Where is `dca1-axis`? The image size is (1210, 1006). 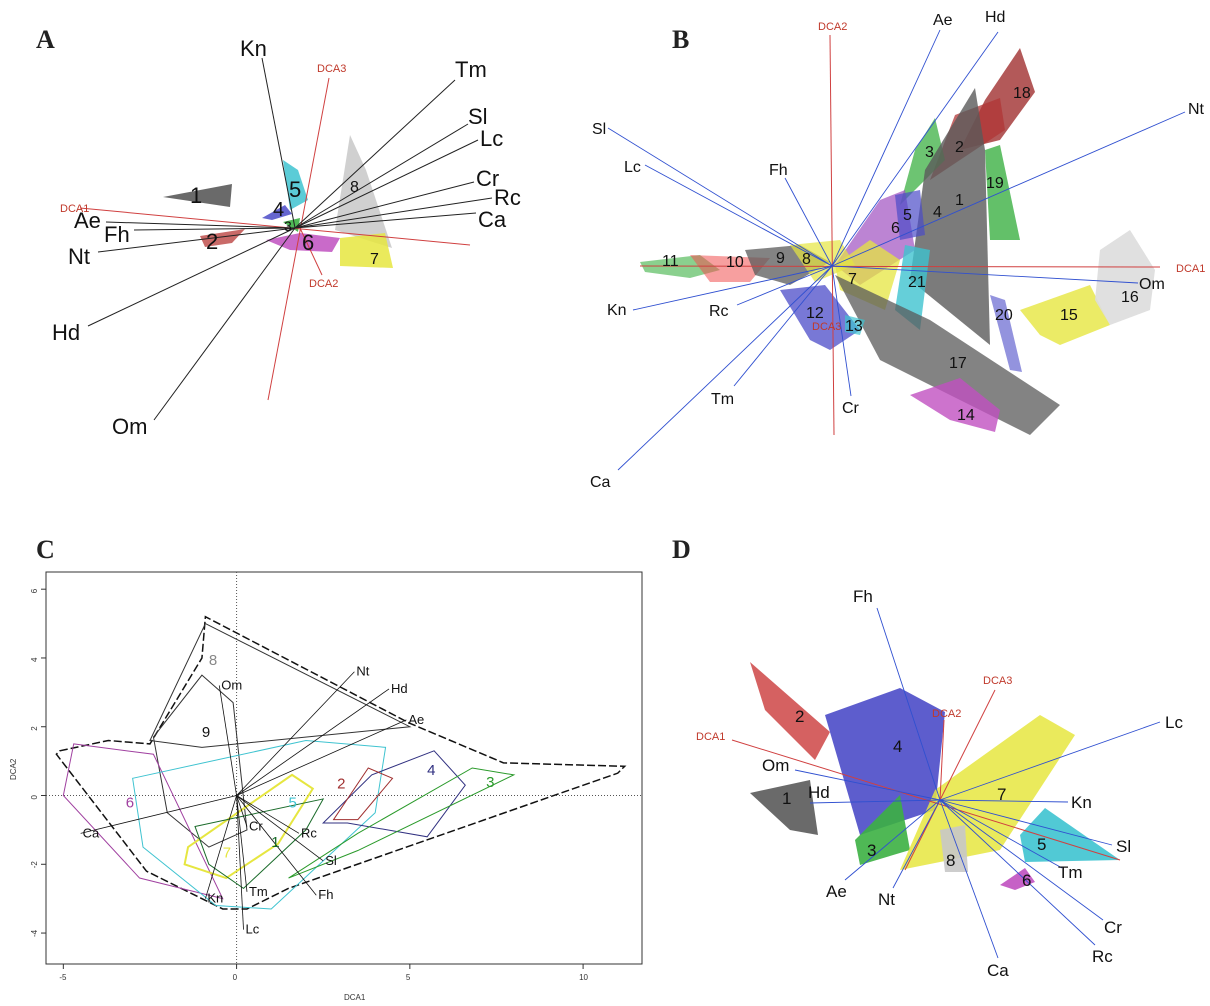 dca1-axis is located at coordinates (275, 226).